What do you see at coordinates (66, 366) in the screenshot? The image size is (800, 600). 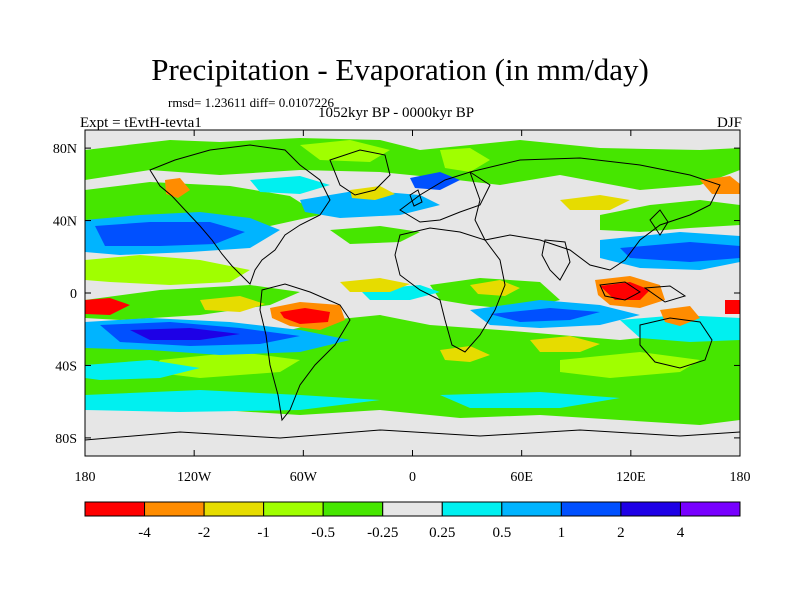 I see `lat-tick-label: 40S` at bounding box center [66, 366].